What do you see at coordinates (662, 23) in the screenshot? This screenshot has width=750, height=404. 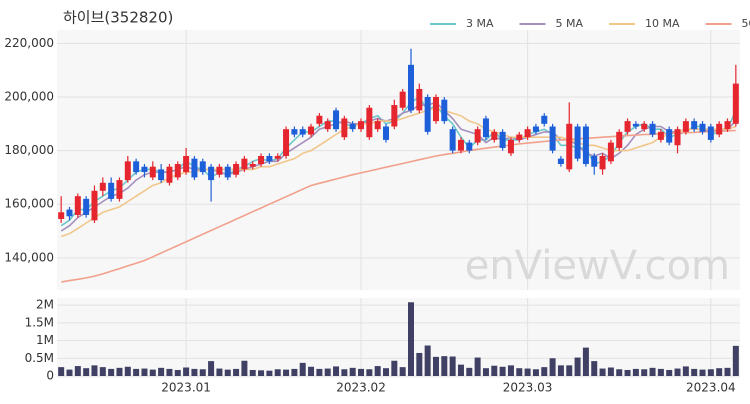 I see `legend-label: 10 MA` at bounding box center [662, 23].